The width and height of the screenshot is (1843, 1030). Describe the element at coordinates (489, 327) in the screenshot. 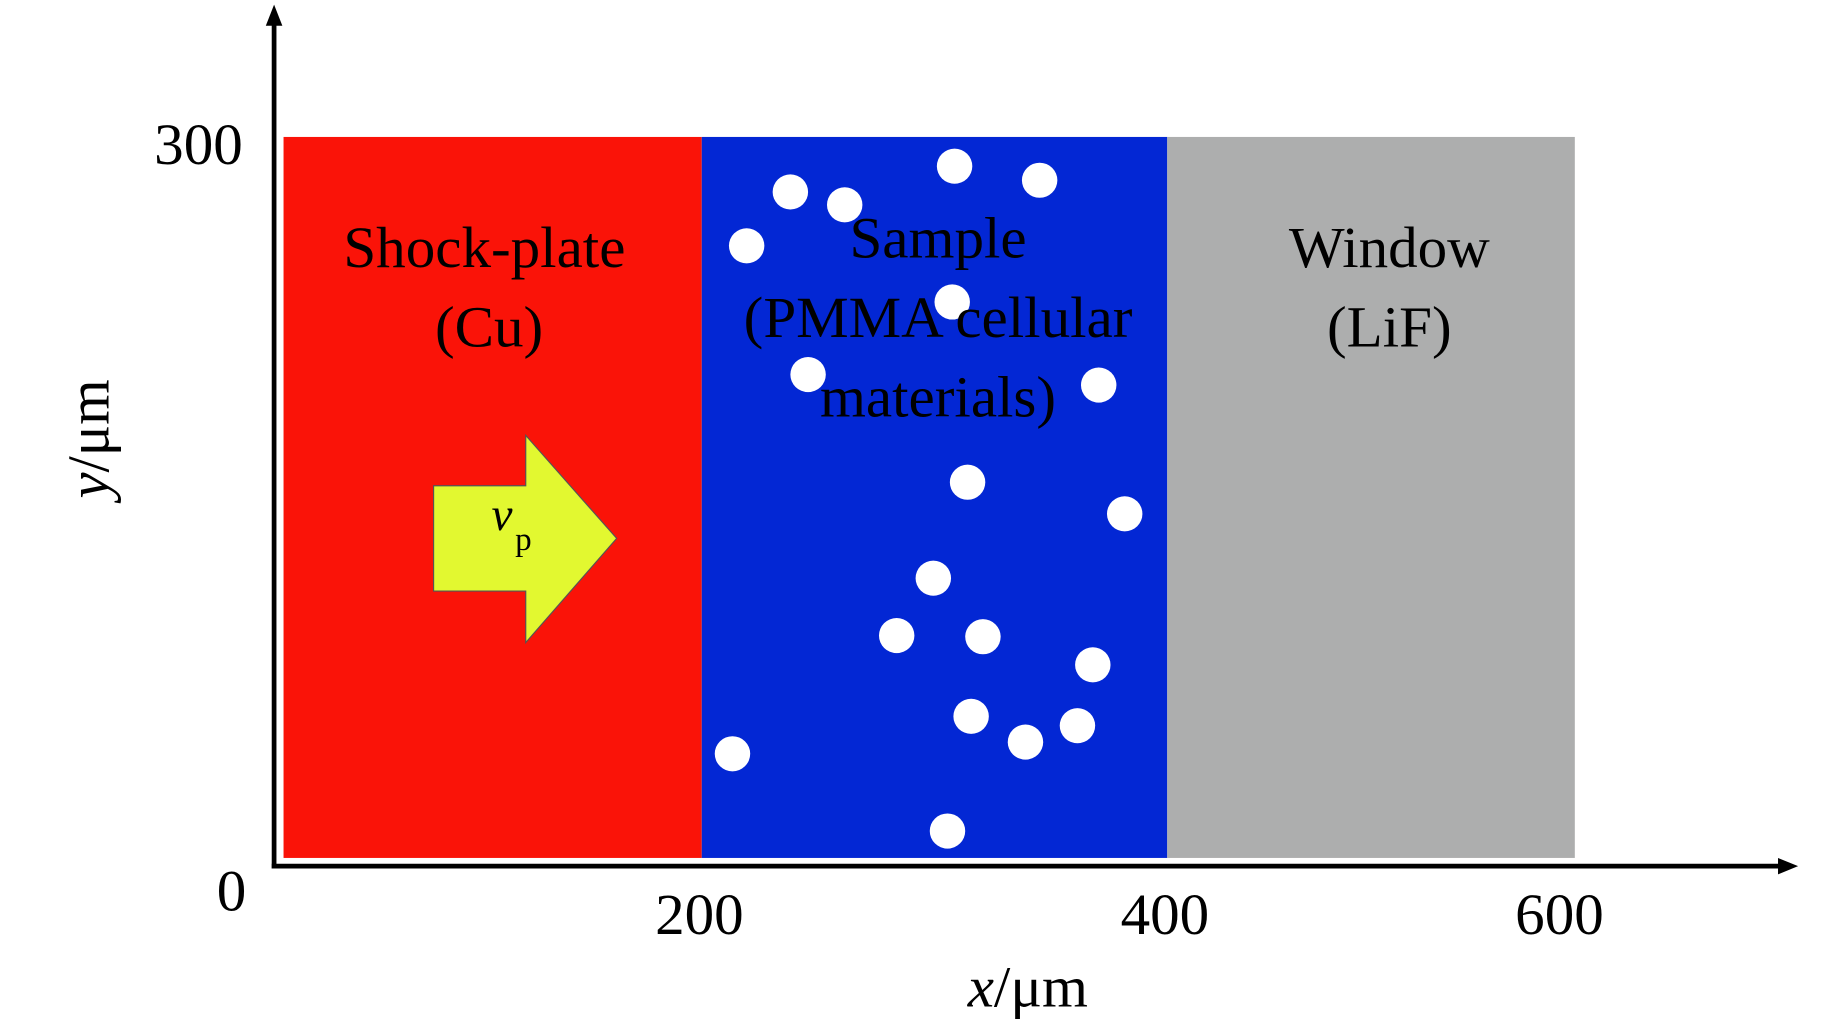

I see `region-label: (Cu)` at that location.